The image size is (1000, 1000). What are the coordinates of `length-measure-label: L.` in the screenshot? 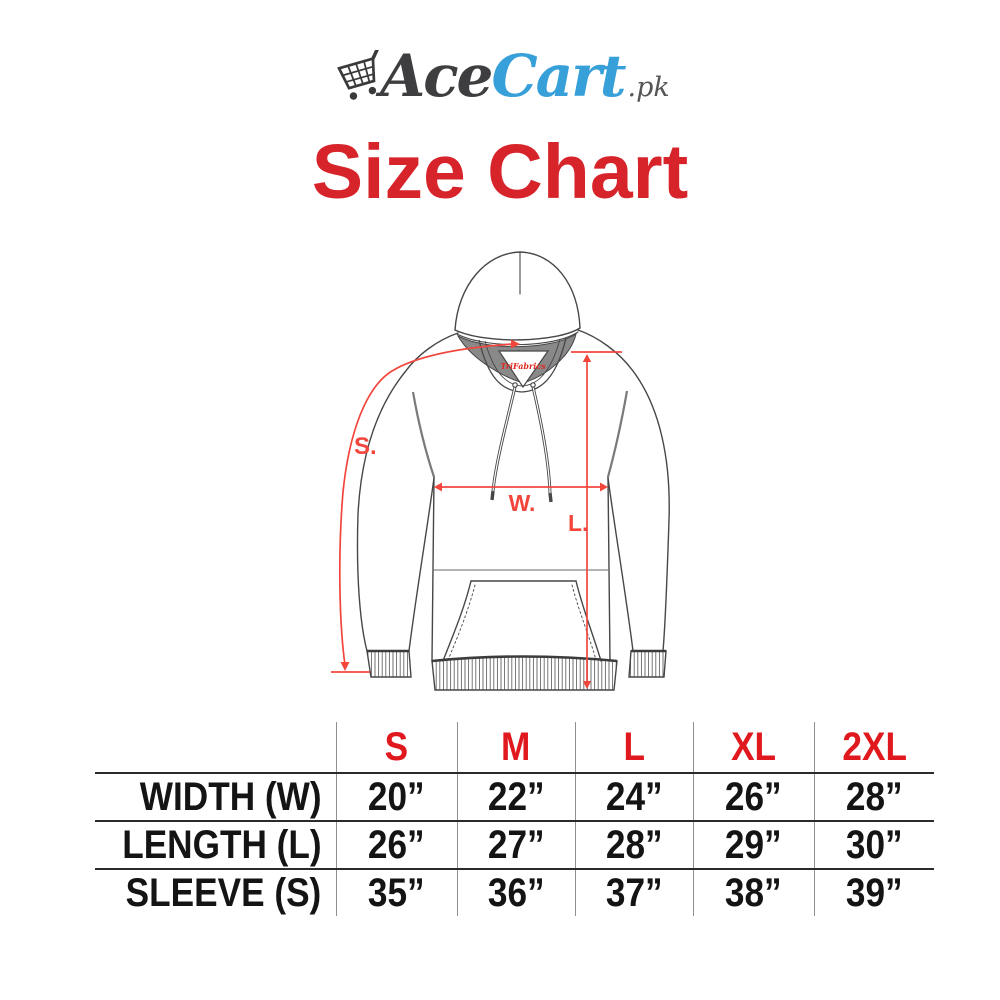 It's located at (578, 523).